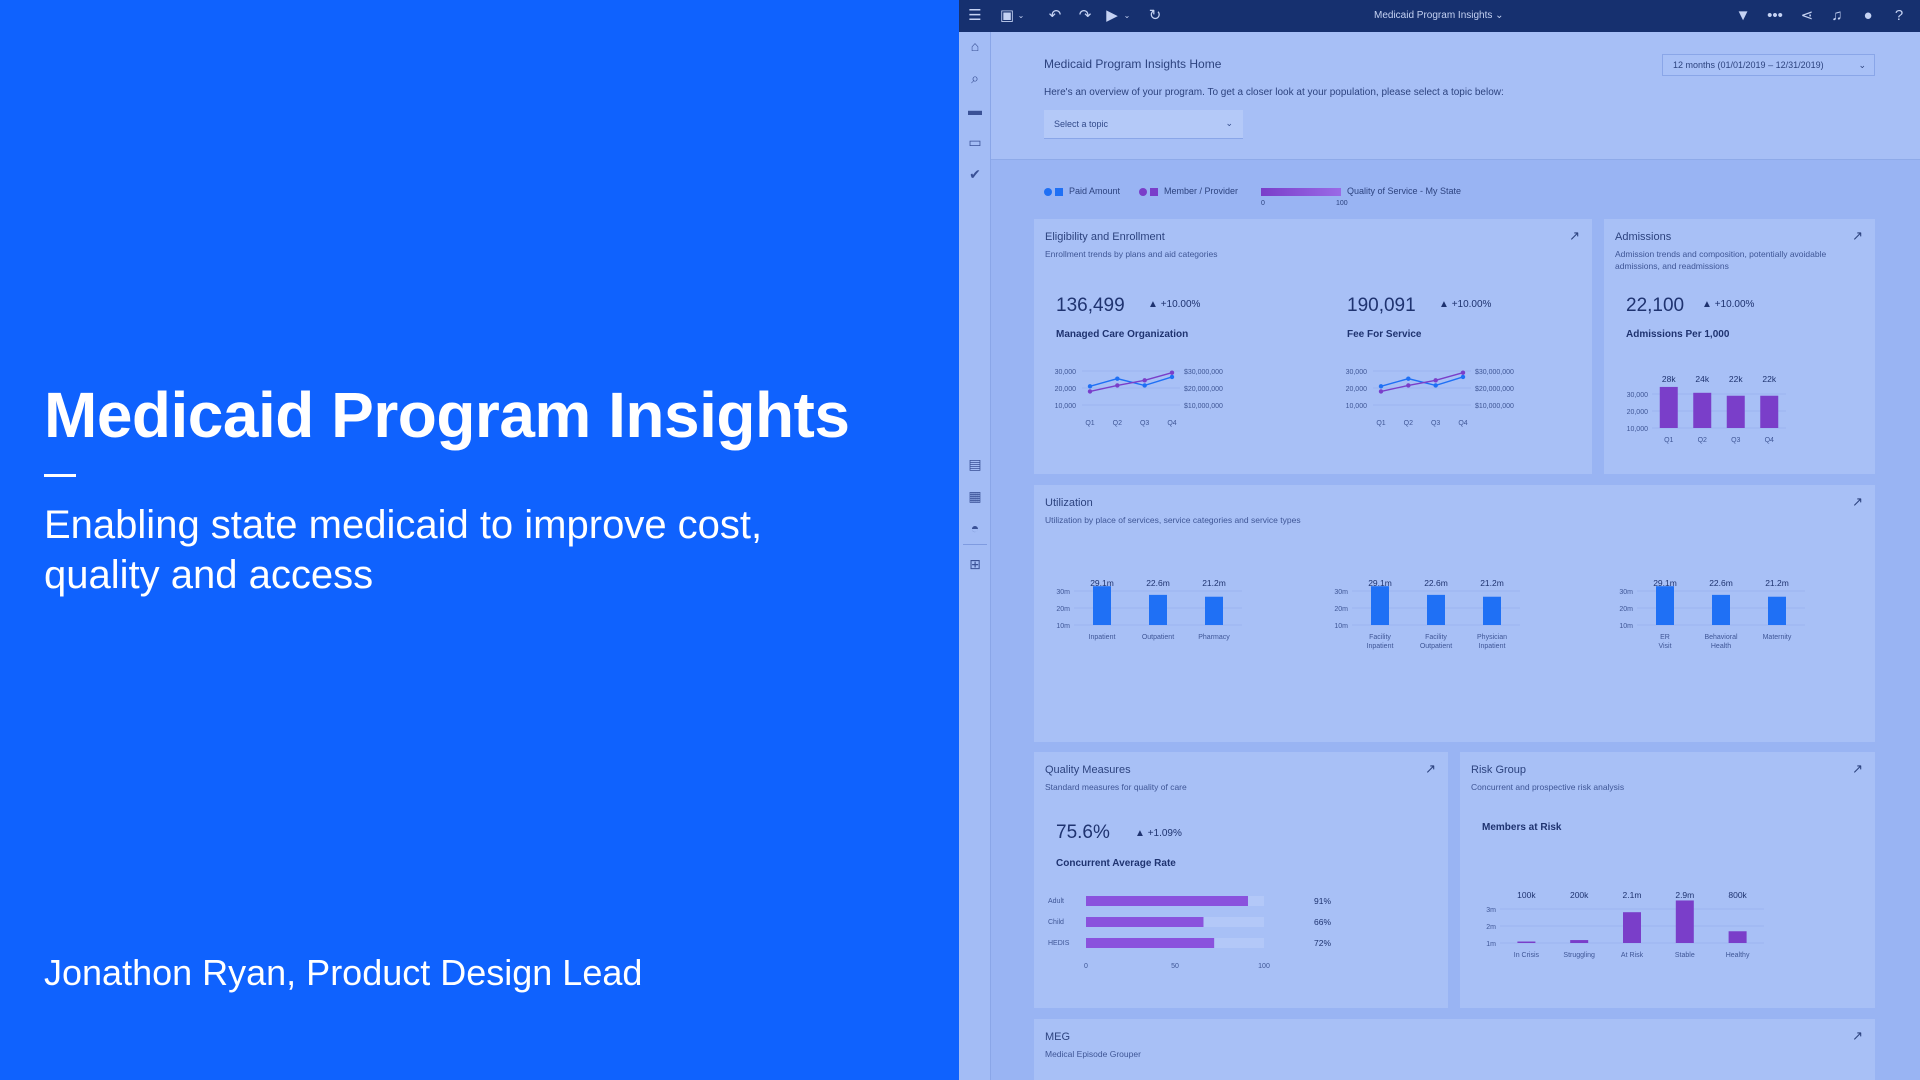 The height and width of the screenshot is (1080, 1920). What do you see at coordinates (1203, 372) in the screenshot?
I see `y2-tick-label: $30,000,000` at bounding box center [1203, 372].